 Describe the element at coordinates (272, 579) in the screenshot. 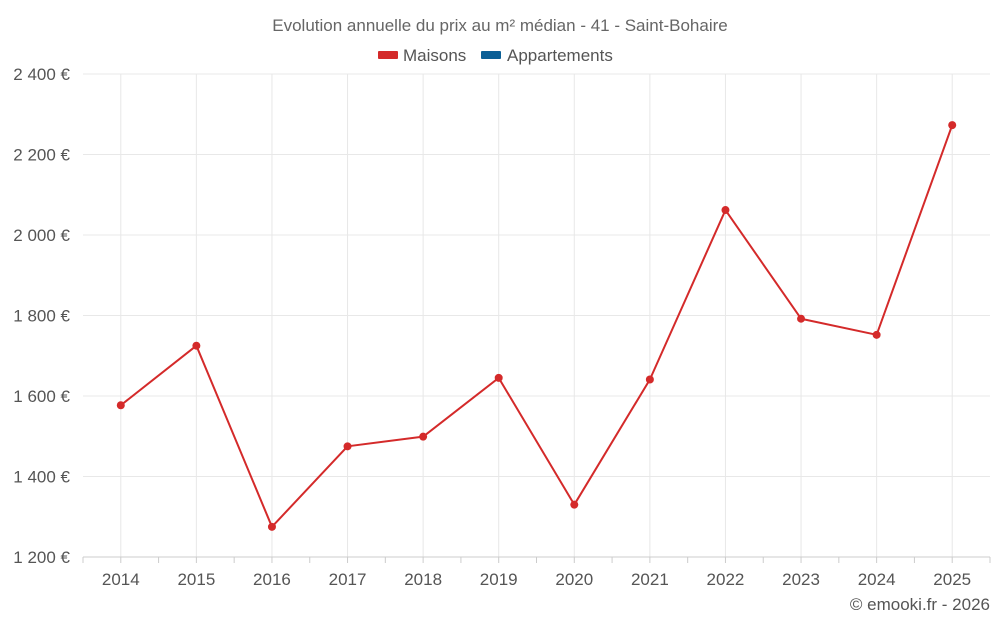

I see `x-tick-label: 2016` at that location.